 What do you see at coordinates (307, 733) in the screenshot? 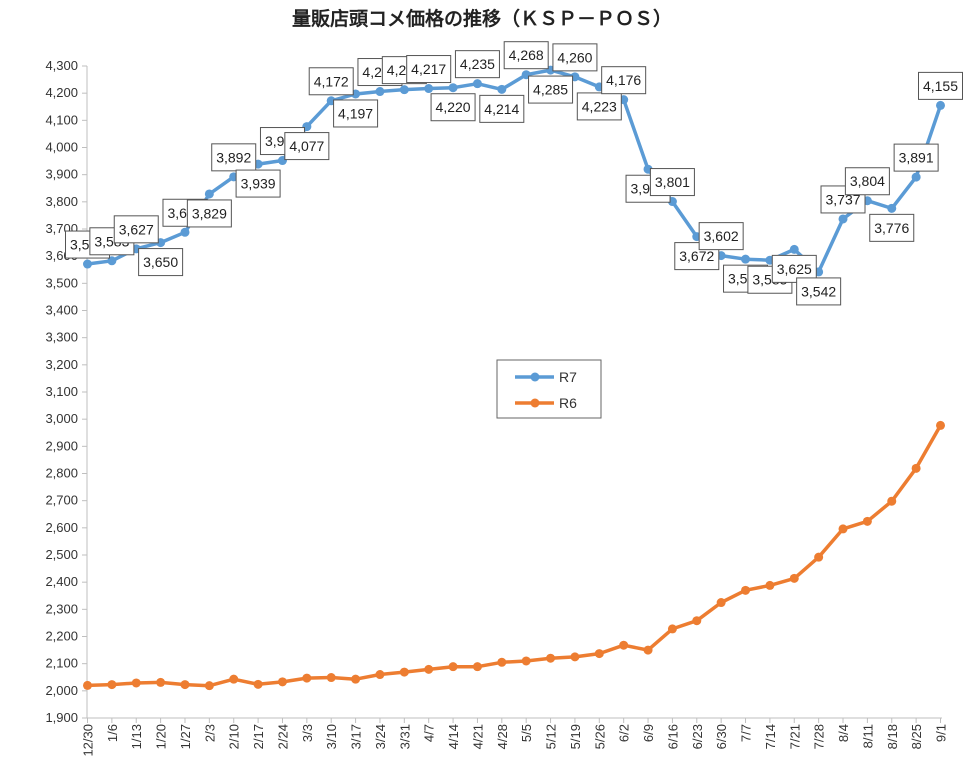
I see `x-tick-label: 3/3` at bounding box center [307, 733].